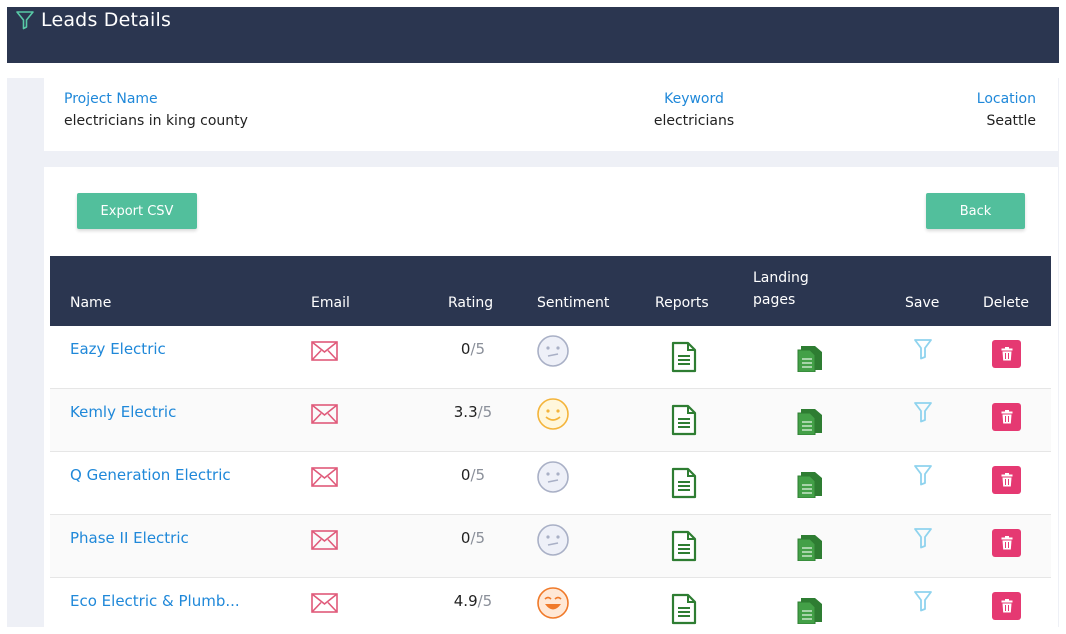 The width and height of the screenshot is (1066, 634). What do you see at coordinates (123, 412) in the screenshot?
I see `lead-name-link: Kemly Electric` at bounding box center [123, 412].